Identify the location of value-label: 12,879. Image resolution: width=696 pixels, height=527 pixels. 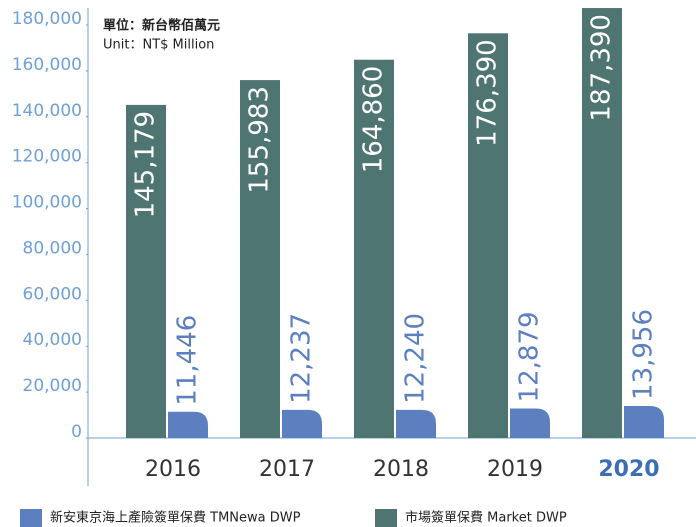
(530, 356).